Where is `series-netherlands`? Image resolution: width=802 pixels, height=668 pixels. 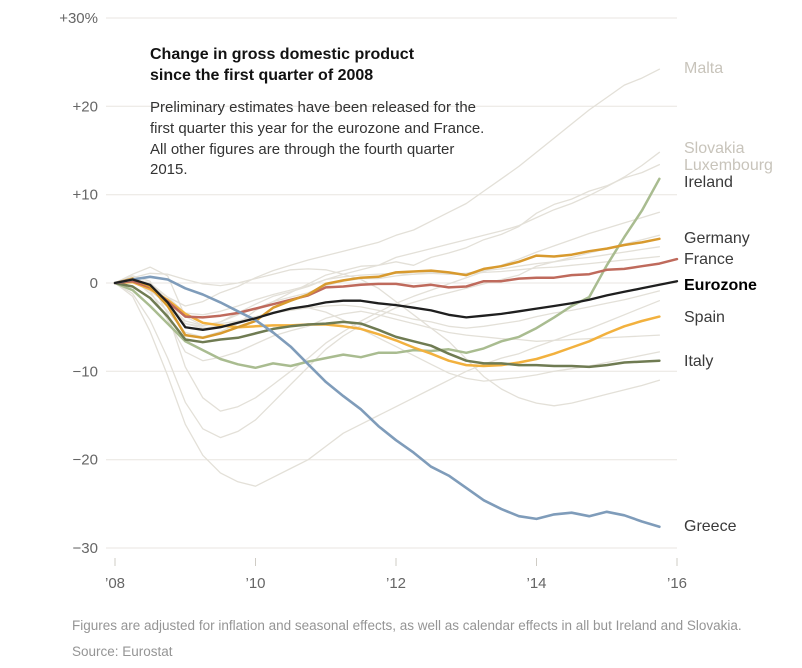
series-netherlands is located at coordinates (387, 303).